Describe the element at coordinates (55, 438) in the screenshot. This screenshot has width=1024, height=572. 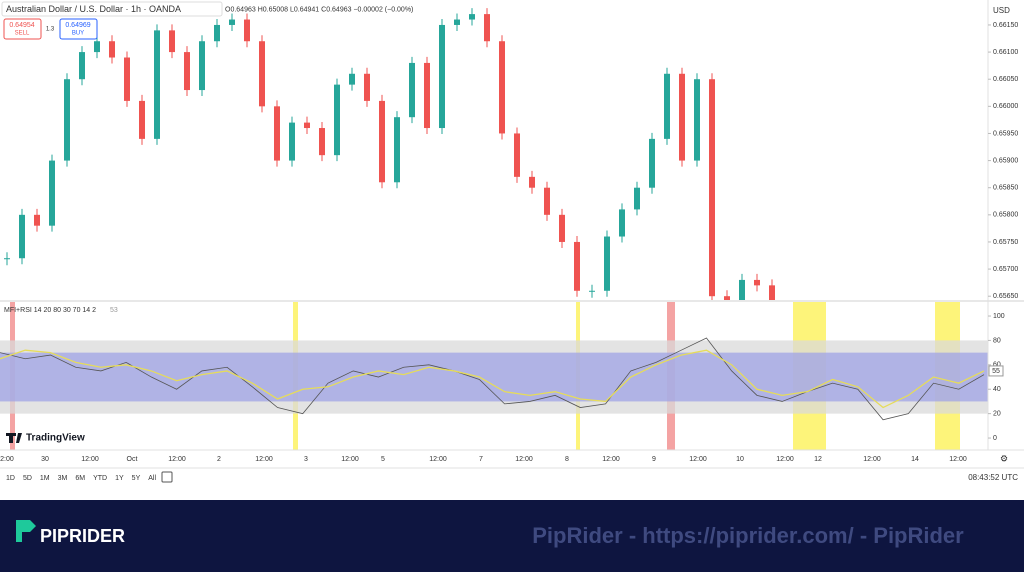
I see `brand: TradingView` at that location.